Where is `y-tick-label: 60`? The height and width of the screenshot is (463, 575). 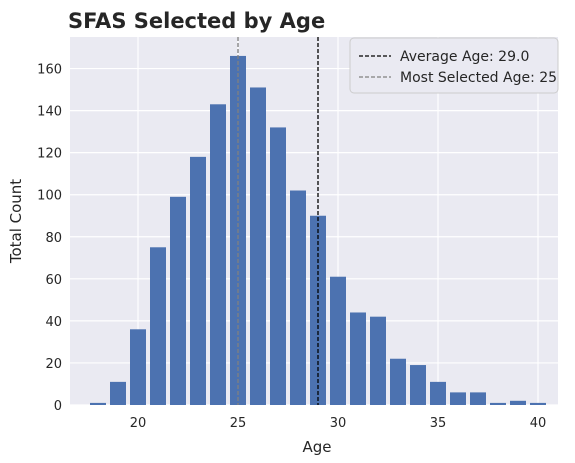 y-tick-label: 60 is located at coordinates (53, 280).